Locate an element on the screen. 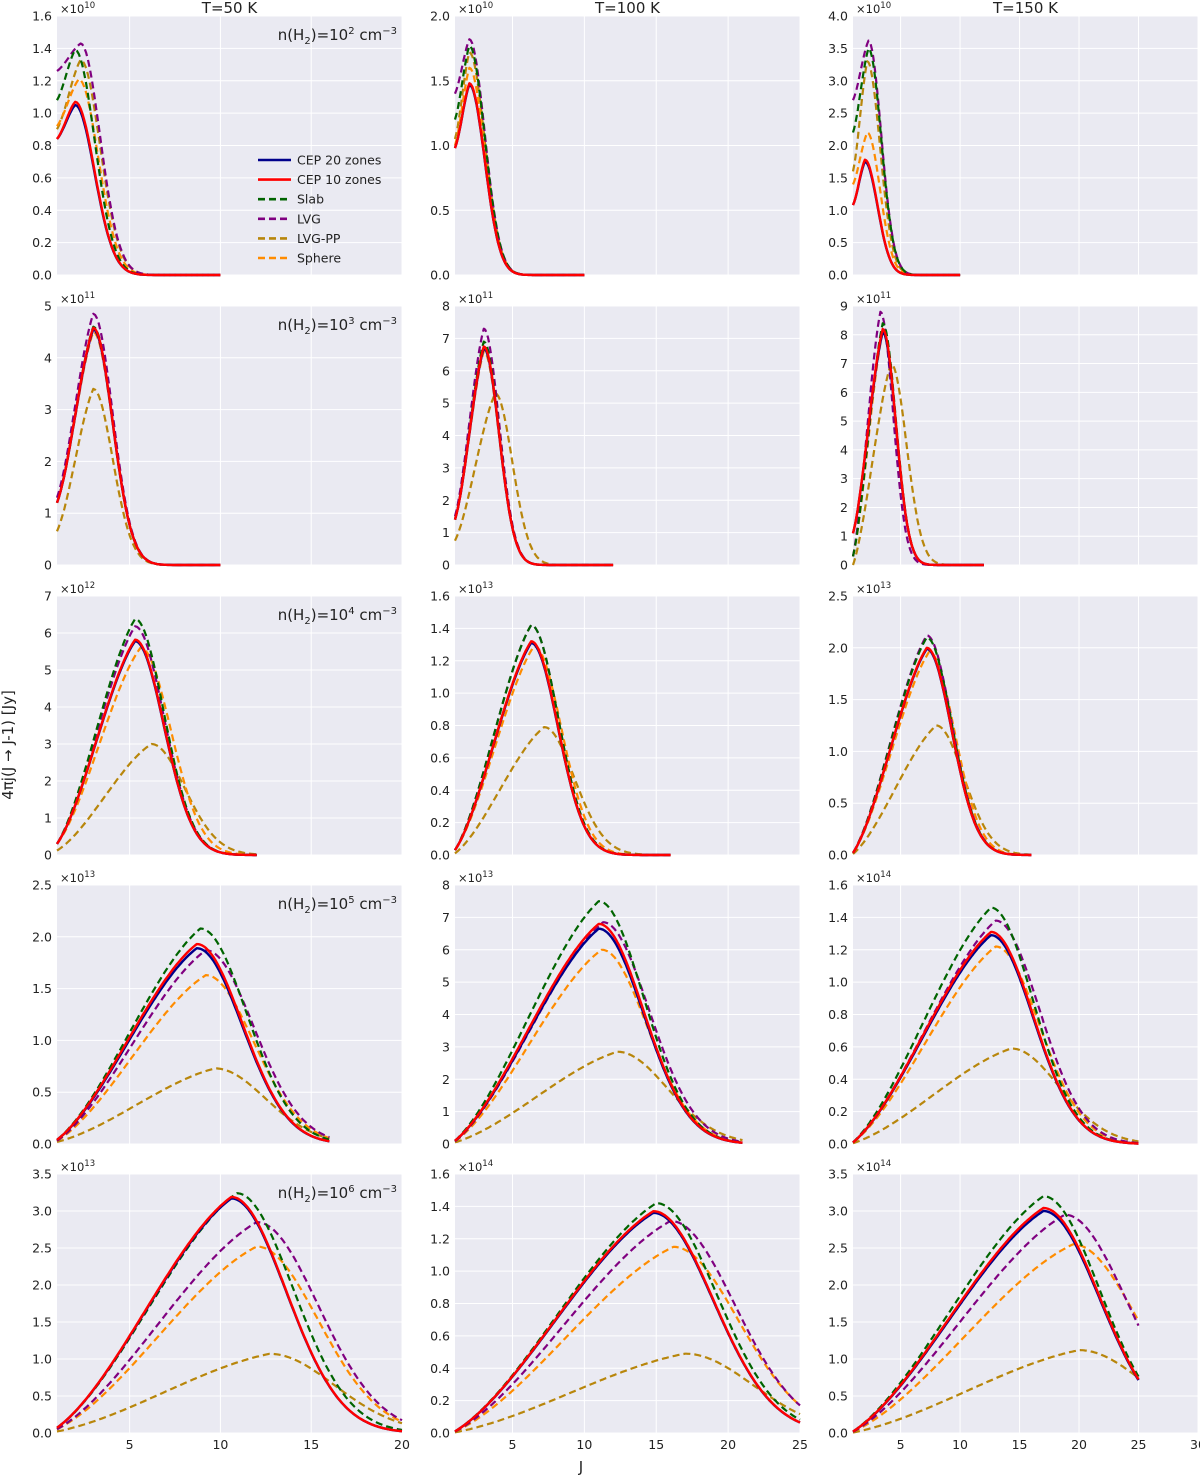 This screenshot has width=1200, height=1477. y-exponent-label: ×10¹² is located at coordinates (77, 588).